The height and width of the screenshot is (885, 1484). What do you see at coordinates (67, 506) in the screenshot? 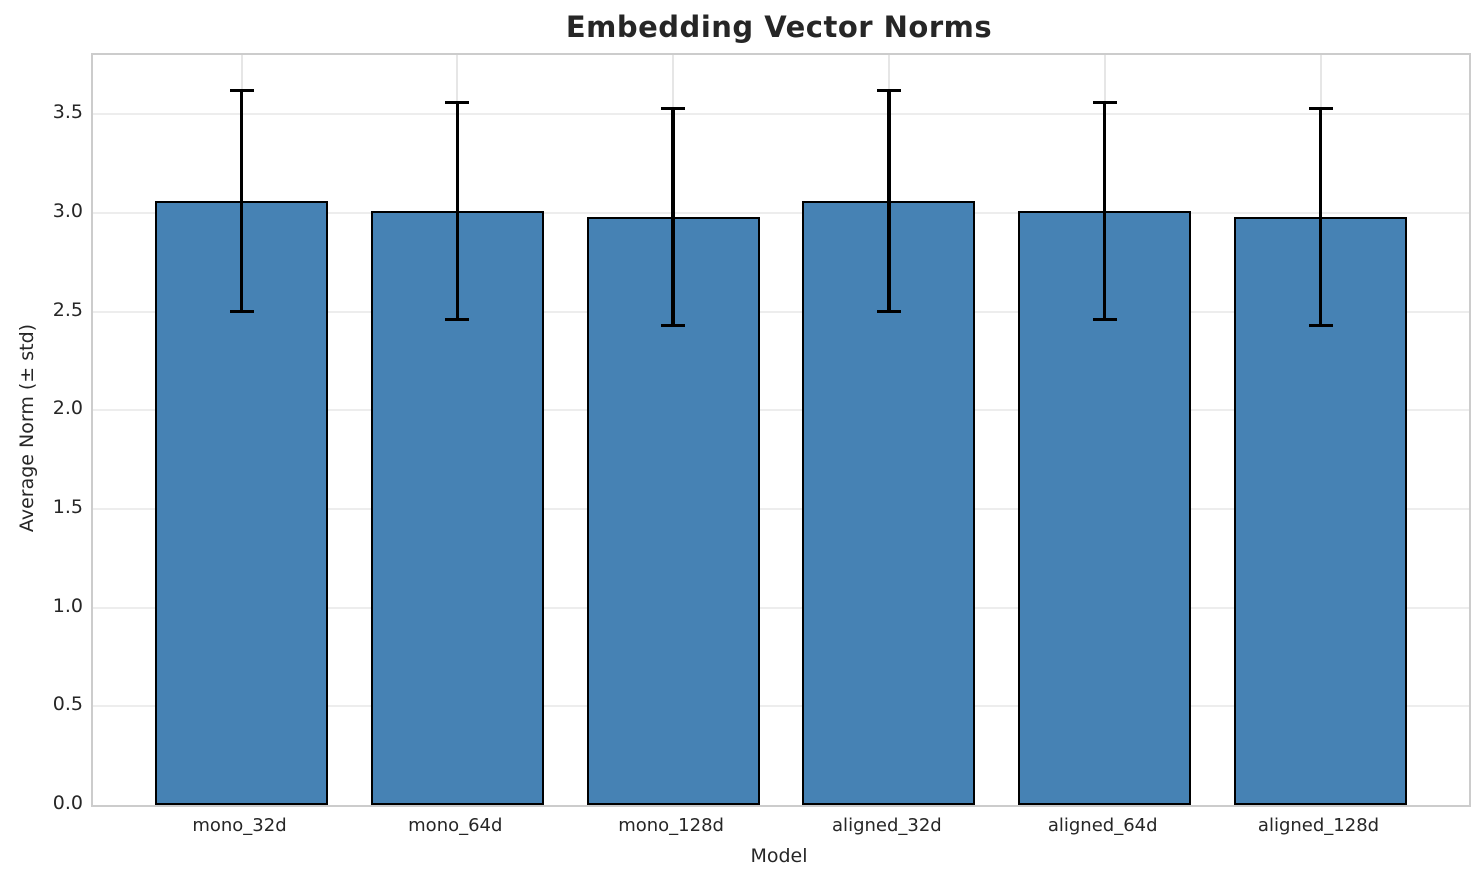
I see `y-tick-label: 1.5` at bounding box center [67, 506].